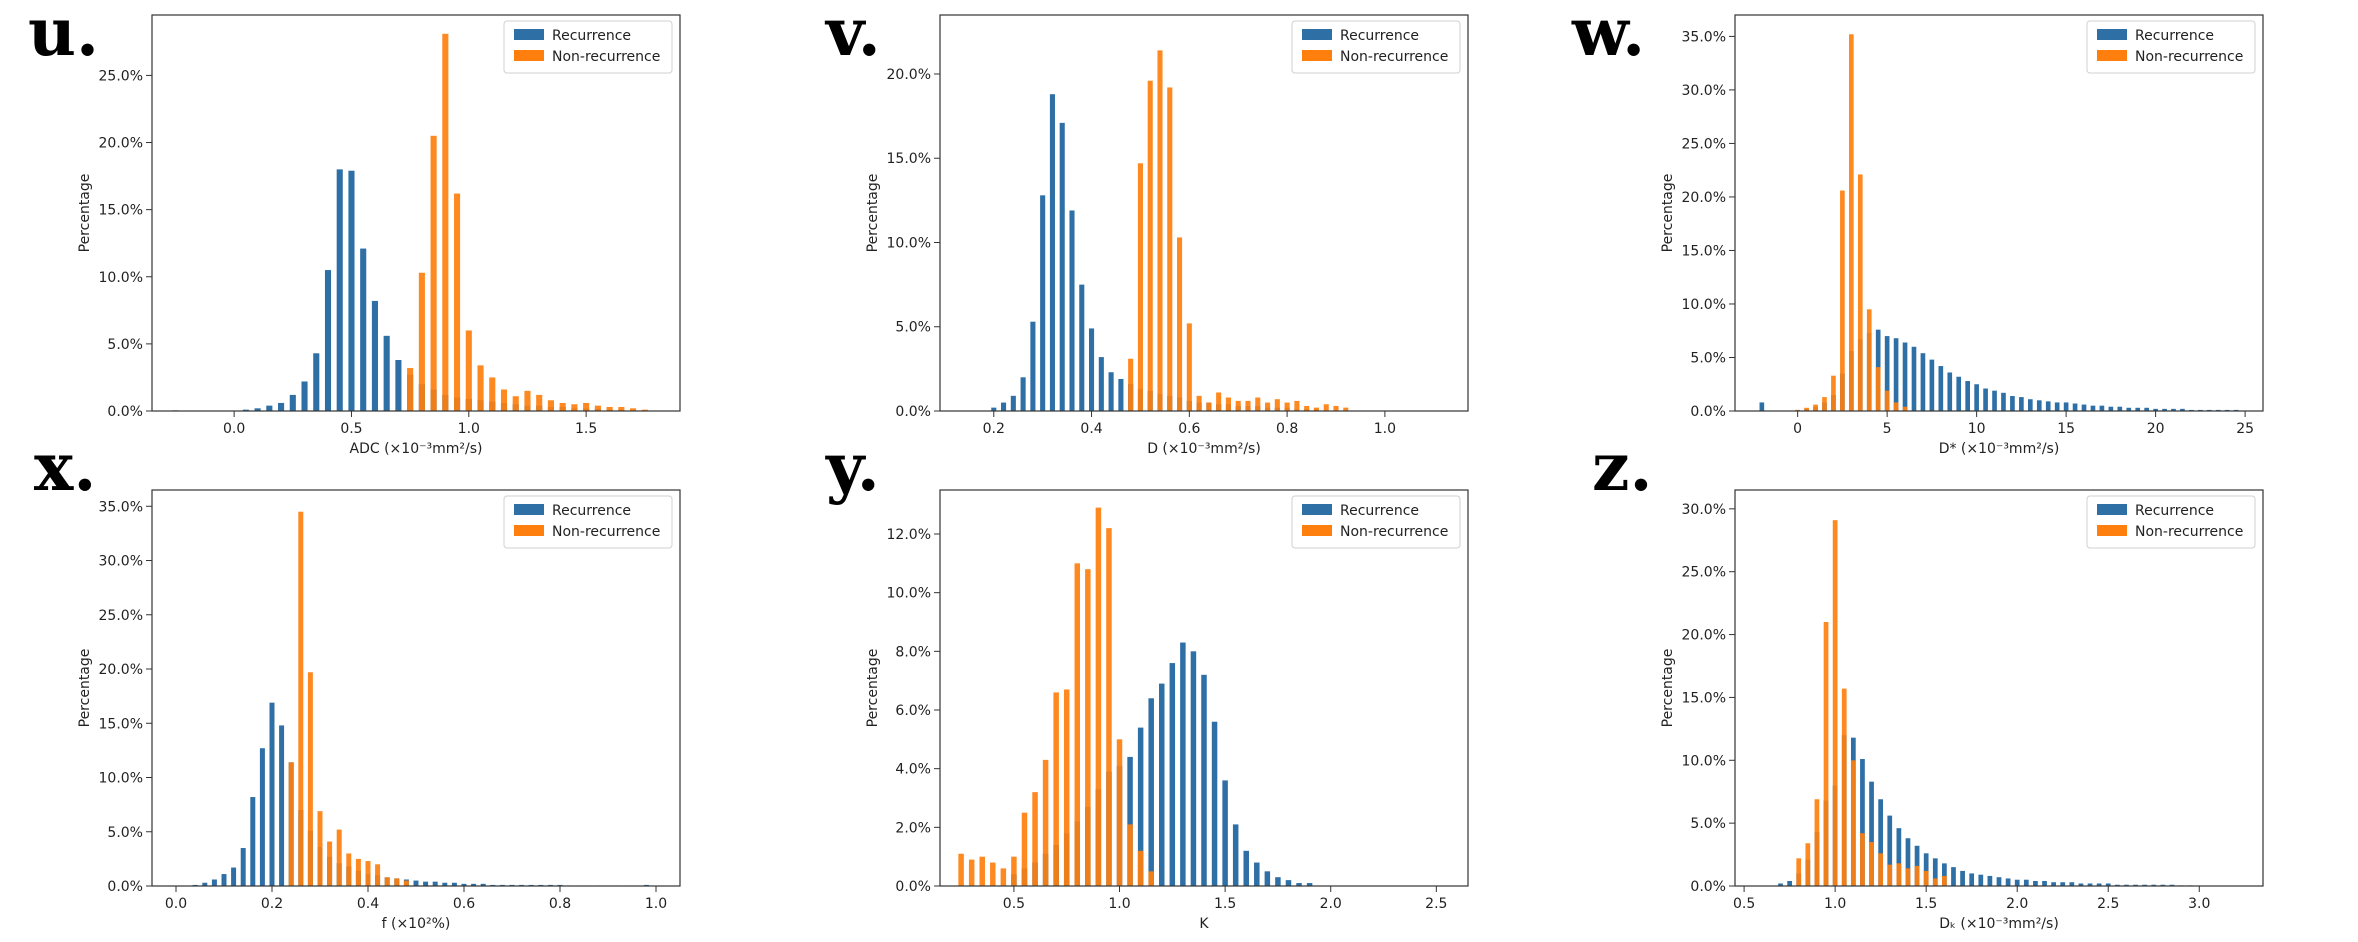  Describe the element at coordinates (1999, 449) in the screenshot. I see `x-axis-label: D* (×10⁻³mm²/s)` at that location.